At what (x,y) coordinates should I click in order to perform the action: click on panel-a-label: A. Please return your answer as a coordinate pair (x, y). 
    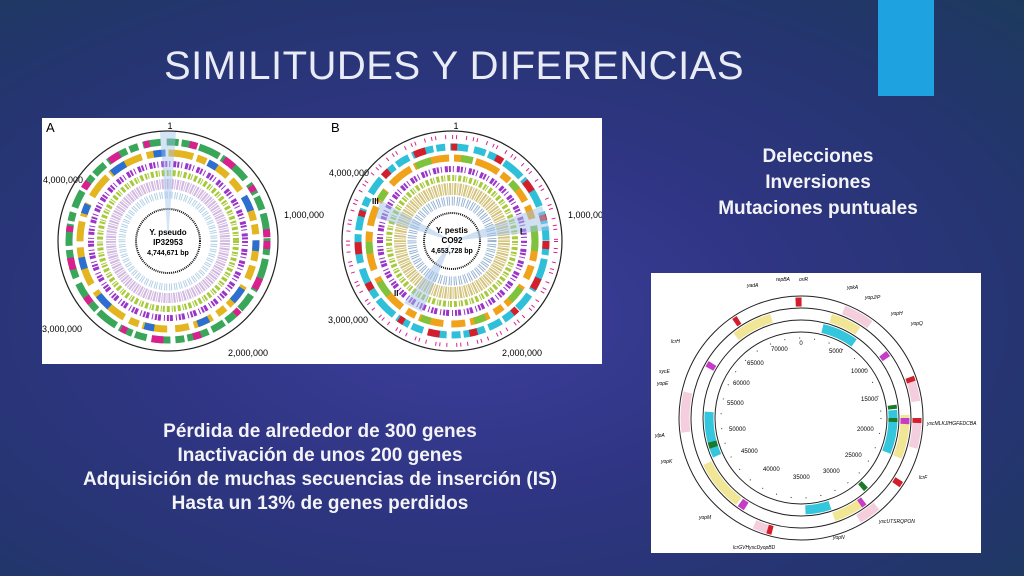
    Looking at the image, I should click on (50, 127).